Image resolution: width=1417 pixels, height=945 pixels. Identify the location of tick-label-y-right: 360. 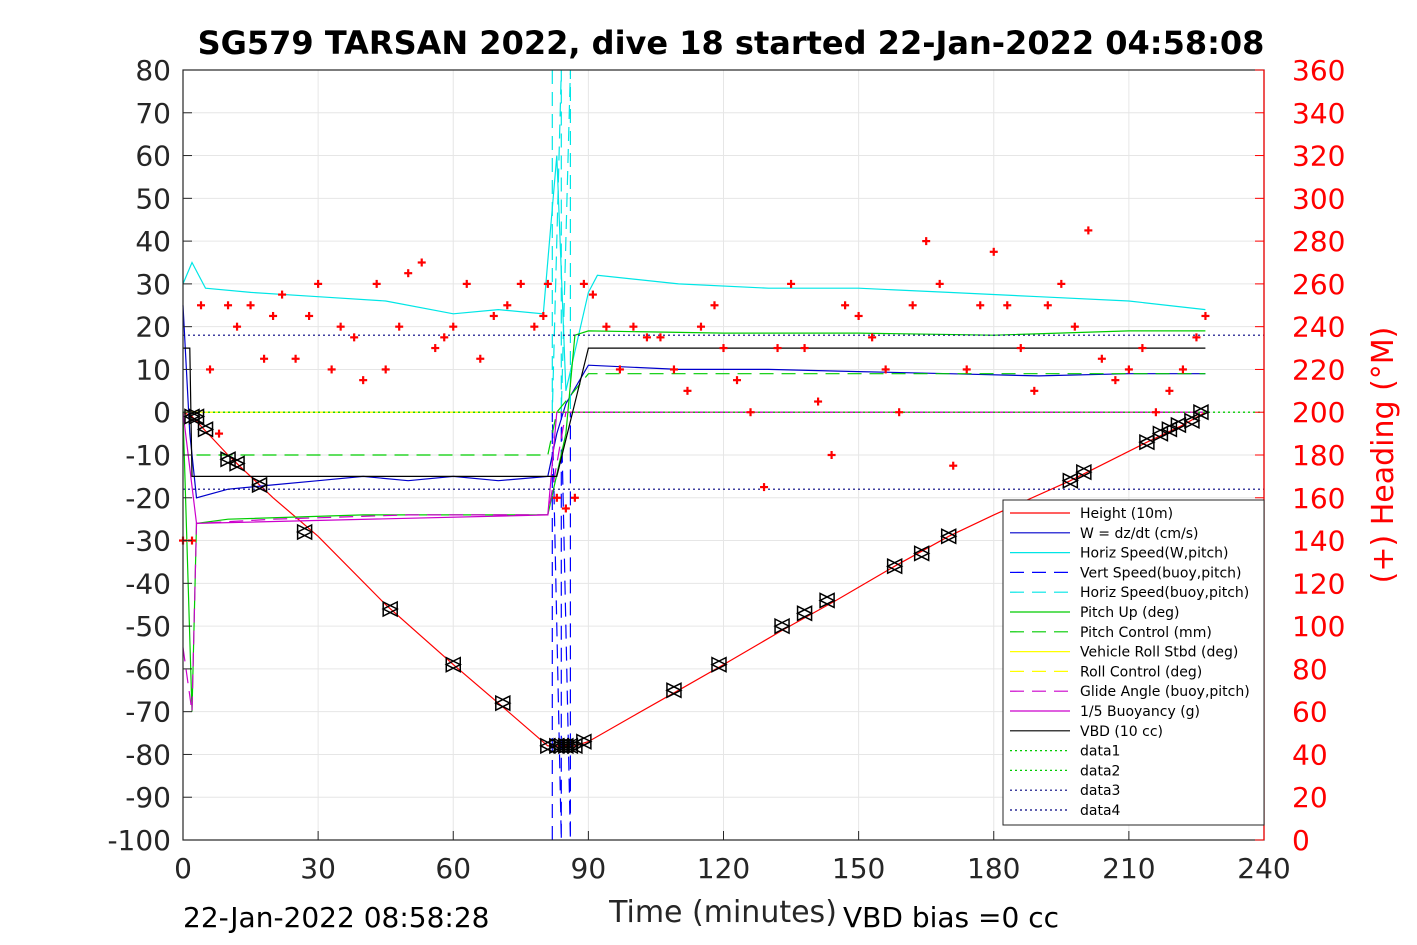
(1318, 70).